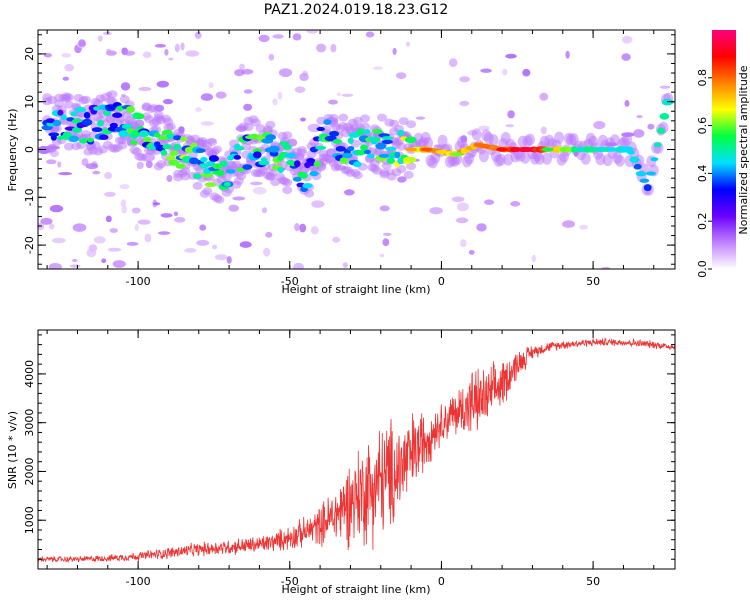  I want to click on colorbar-ticks: 0.0 0.2 0.4 0.6 0.8, so click(704, 173).